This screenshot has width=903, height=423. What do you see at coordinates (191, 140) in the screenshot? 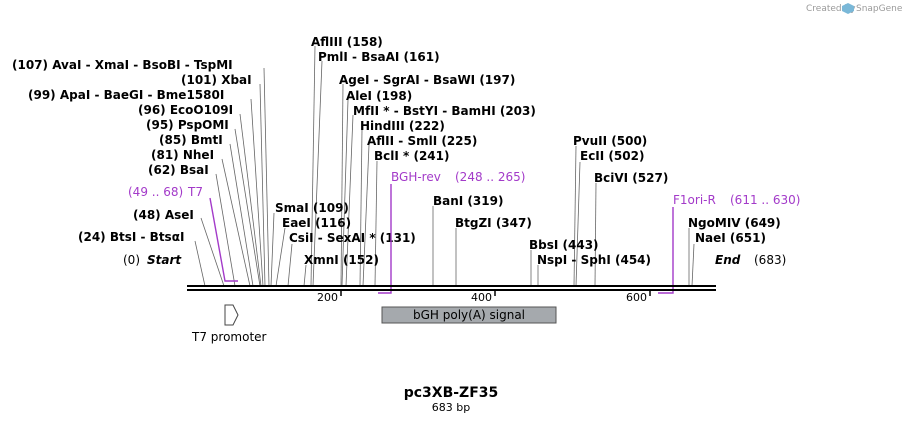
I see `enzyme-label-bmti: (85) BmtI` at bounding box center [191, 140].